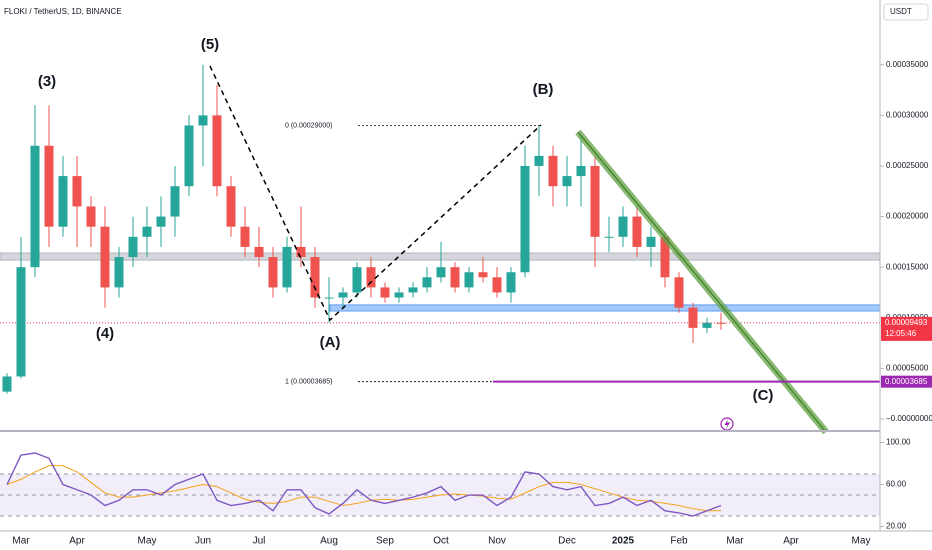 The width and height of the screenshot is (932, 550). I want to click on x-tick-label: 2025, so click(623, 541).